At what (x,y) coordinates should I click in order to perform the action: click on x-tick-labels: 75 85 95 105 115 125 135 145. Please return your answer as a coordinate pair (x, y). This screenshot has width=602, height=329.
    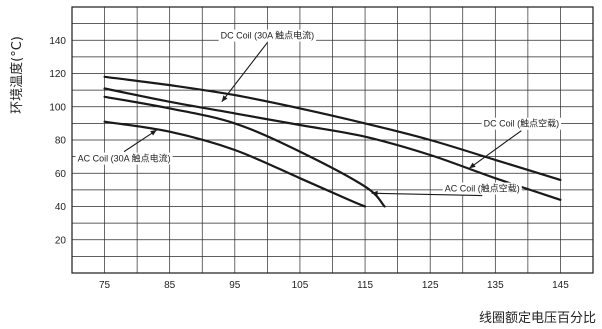
    Looking at the image, I should click on (334, 285).